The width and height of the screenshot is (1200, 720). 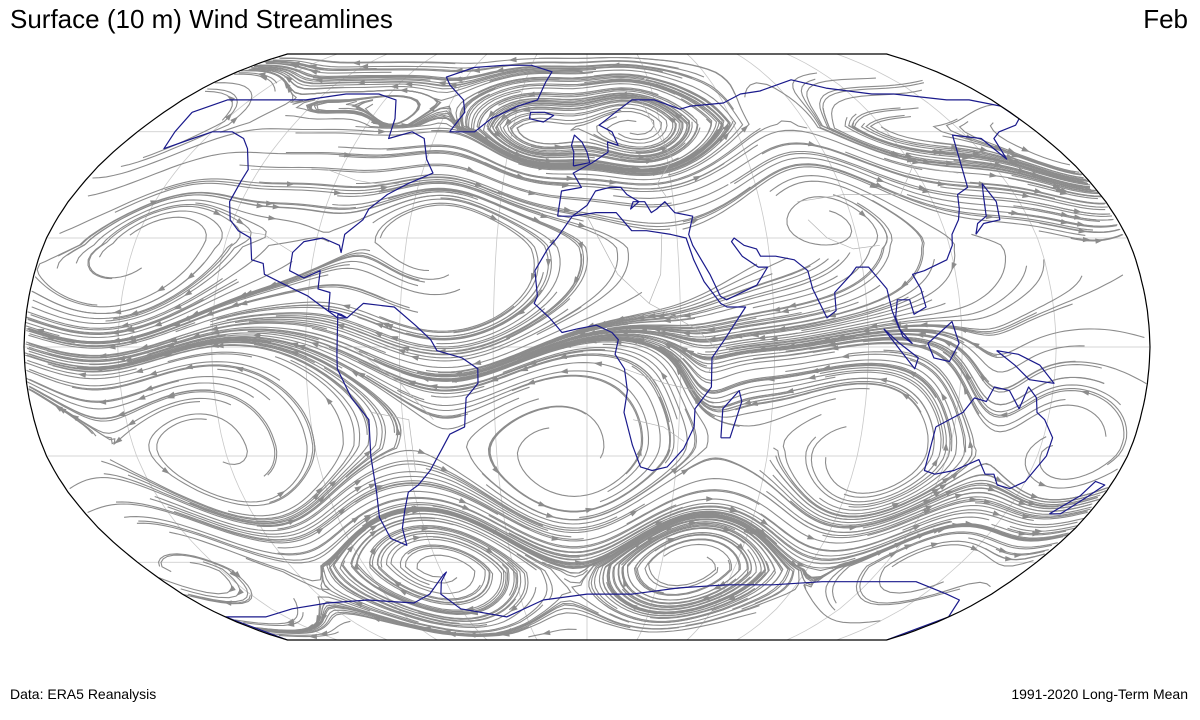 What do you see at coordinates (943, 342) in the screenshot?
I see `coastline-borneo` at bounding box center [943, 342].